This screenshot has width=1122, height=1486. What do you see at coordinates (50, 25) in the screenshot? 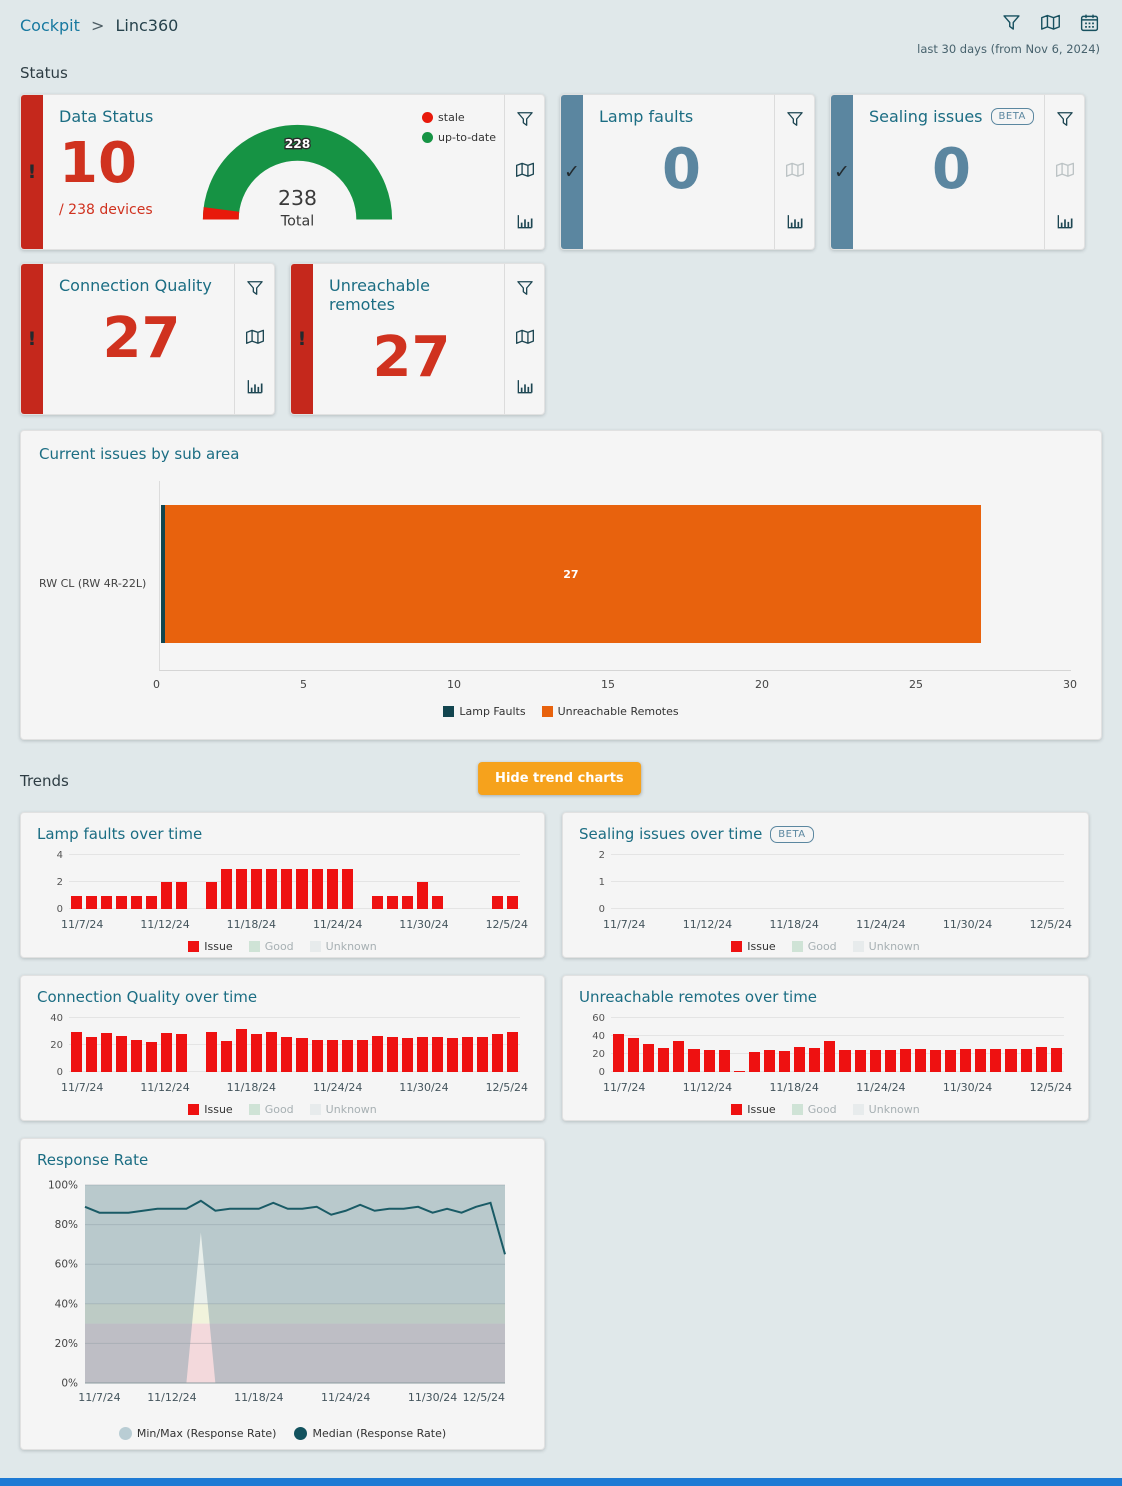
I see `breadcrumb-cockpit-link: Cockpit` at bounding box center [50, 25].